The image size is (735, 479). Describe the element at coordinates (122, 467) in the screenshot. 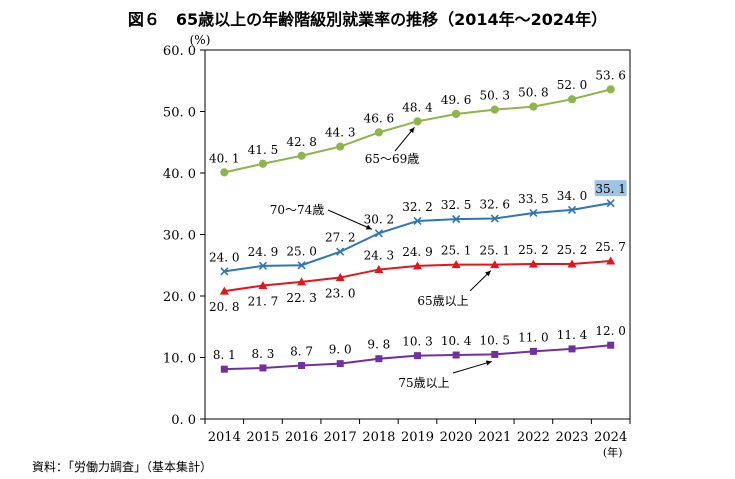

I see `source-note: 資料：「労働力調査」（基本集計）` at that location.